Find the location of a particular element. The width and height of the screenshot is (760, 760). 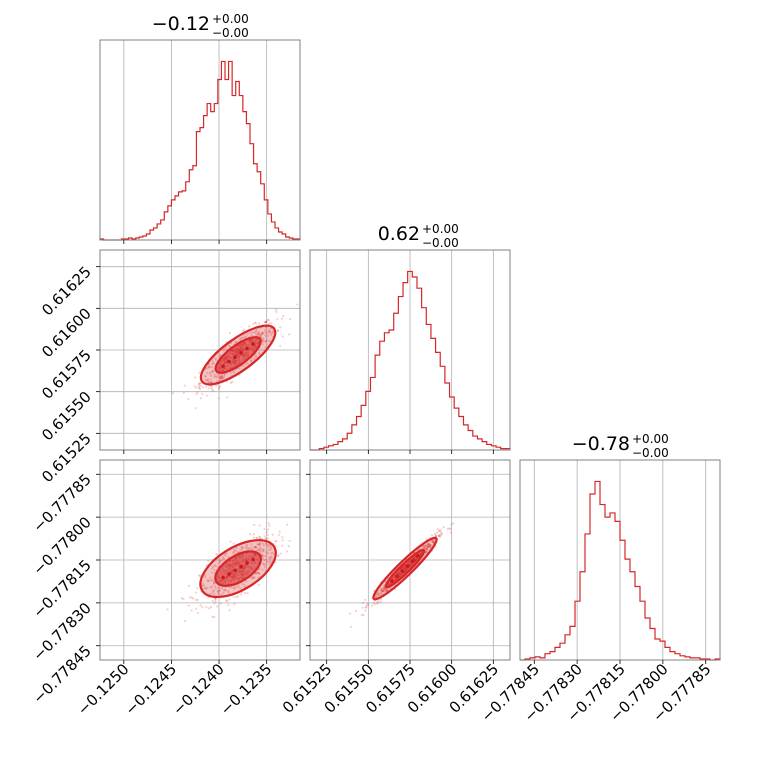

pair-2-marks is located at coordinates (401, 575).